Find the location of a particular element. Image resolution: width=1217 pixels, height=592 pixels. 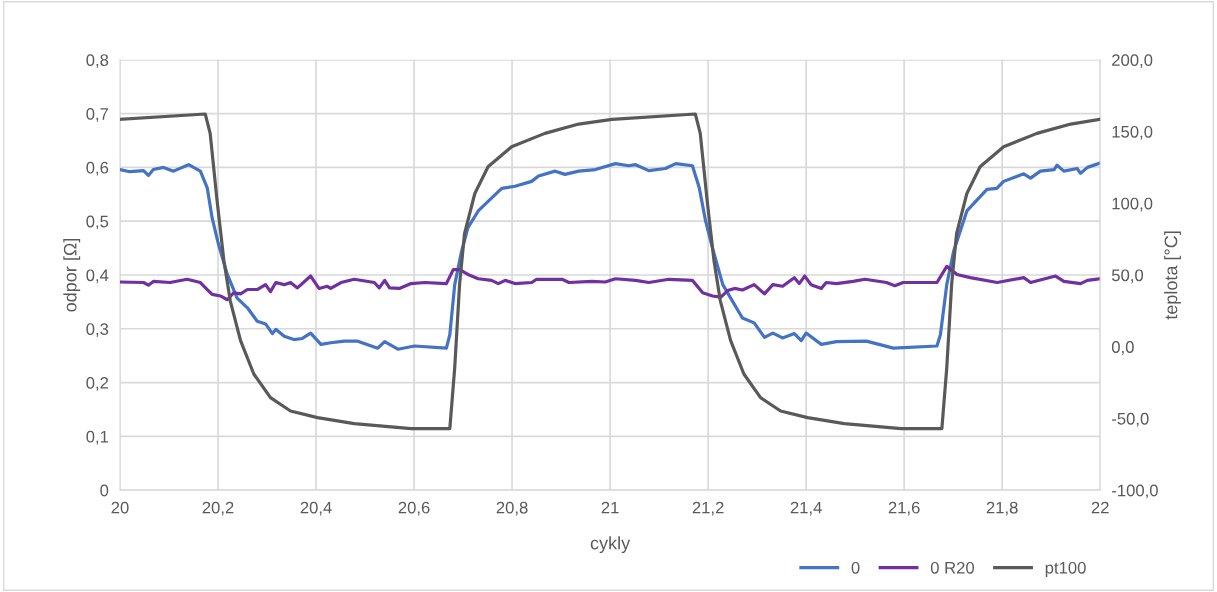

y-tick-label: 0 is located at coordinates (104, 490).